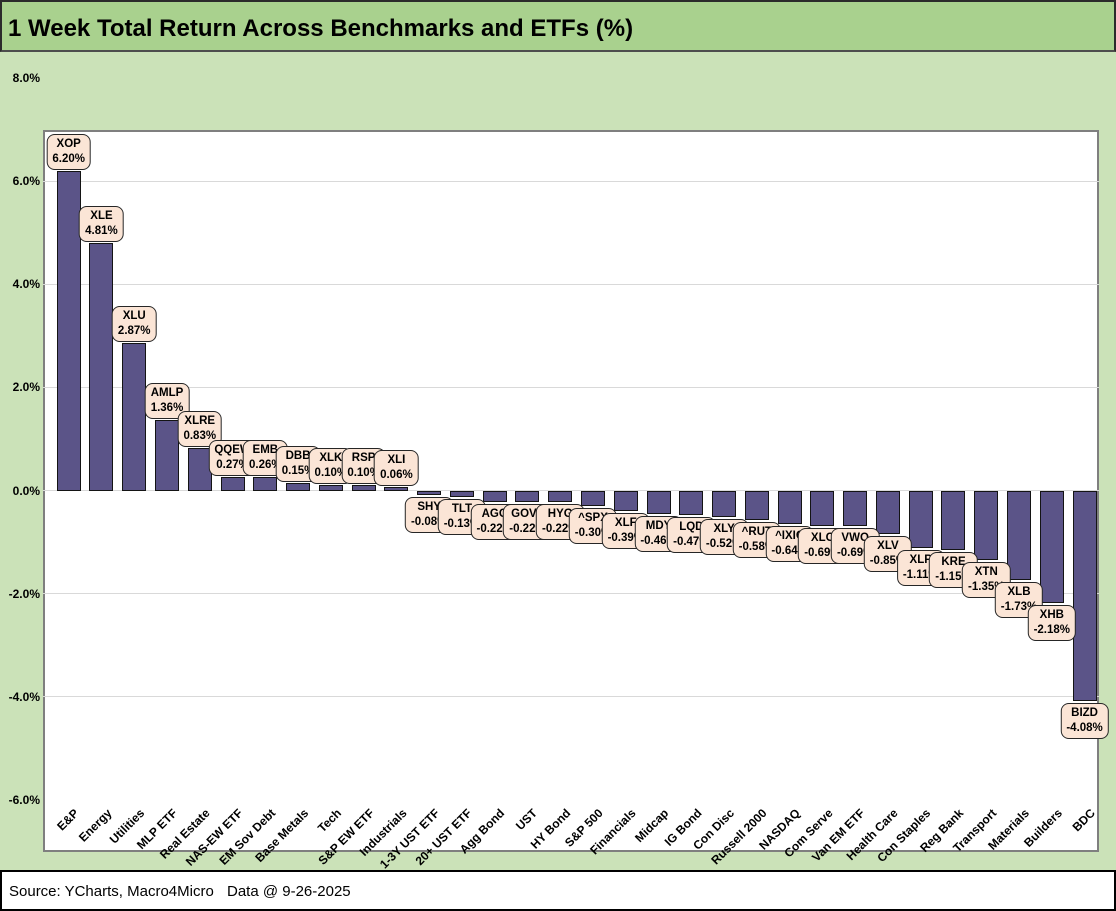 The height and width of the screenshot is (911, 1116). What do you see at coordinates (200, 420) in the screenshot?
I see `callout-ticker: XLRE` at bounding box center [200, 420].